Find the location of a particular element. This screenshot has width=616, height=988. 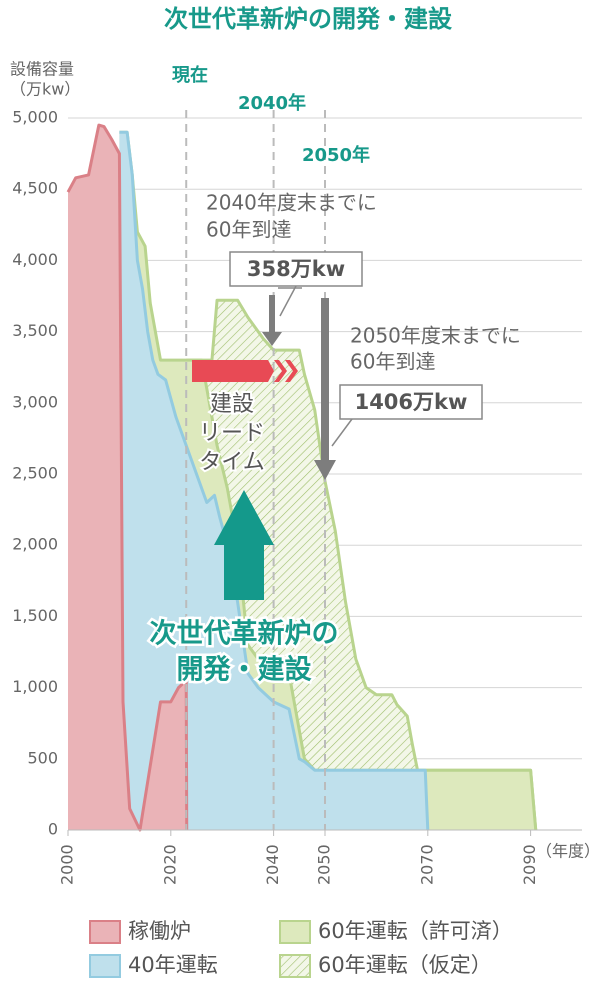

area is located at coordinates (127, 478).